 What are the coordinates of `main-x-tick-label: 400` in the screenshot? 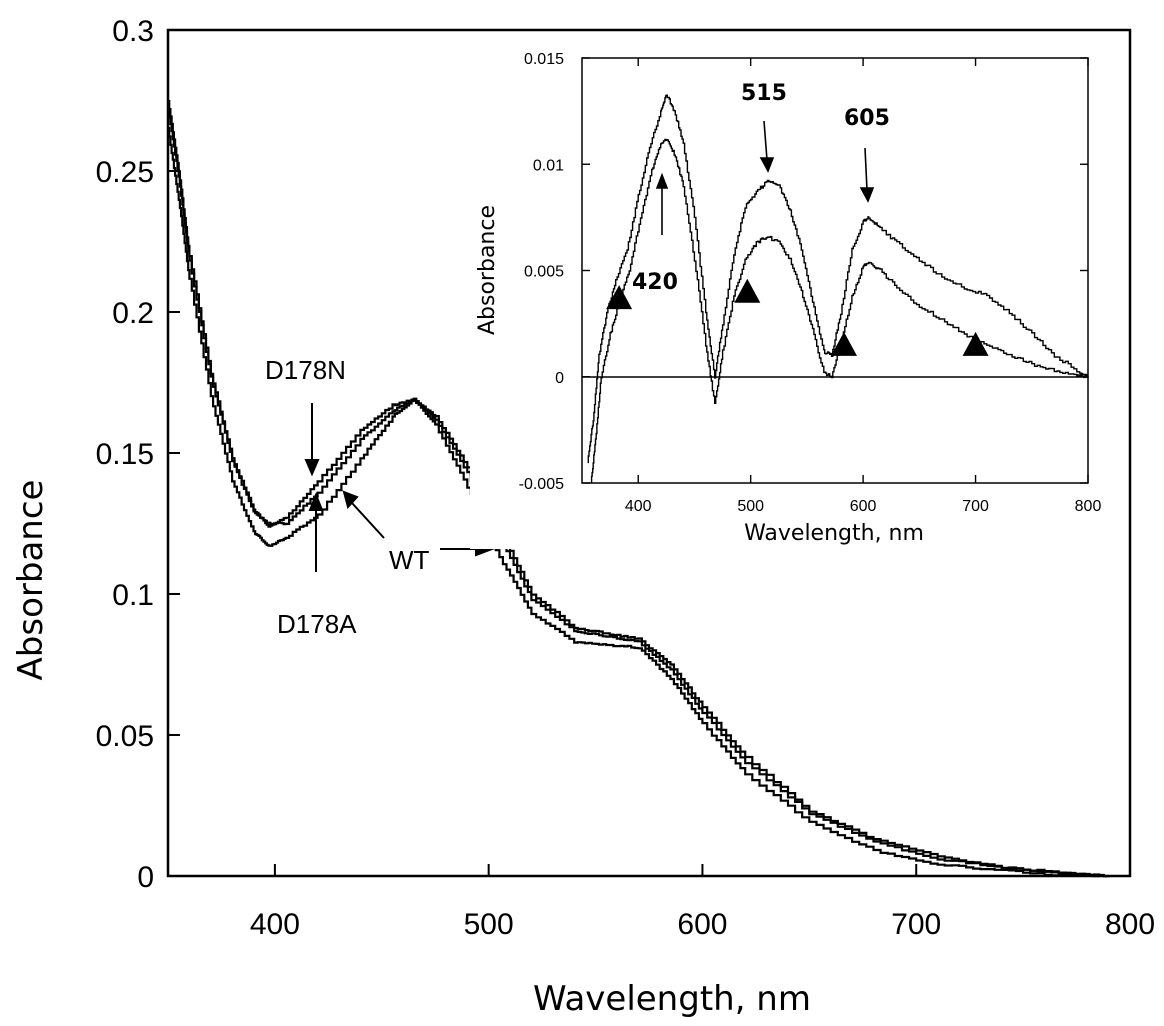 It's located at (275, 924).